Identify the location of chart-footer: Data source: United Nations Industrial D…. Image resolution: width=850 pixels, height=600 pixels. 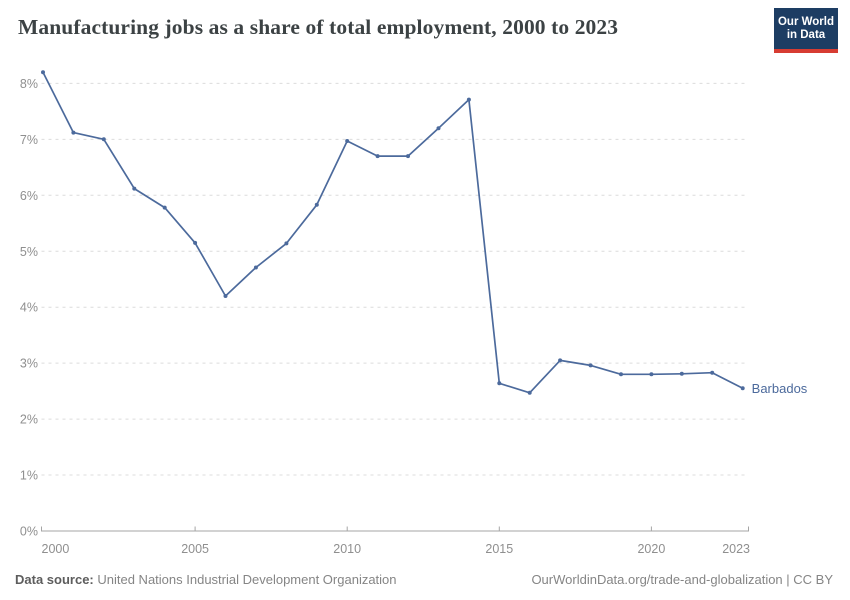
(424, 579).